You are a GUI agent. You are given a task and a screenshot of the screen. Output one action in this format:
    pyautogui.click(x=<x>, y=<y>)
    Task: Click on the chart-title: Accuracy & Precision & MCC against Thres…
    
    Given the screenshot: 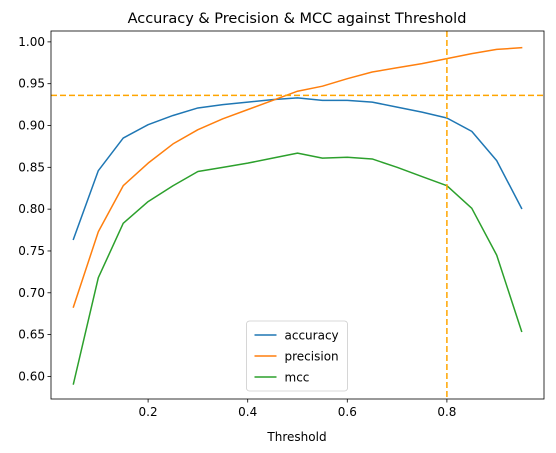 What is the action you would take?
    pyautogui.click(x=297, y=19)
    